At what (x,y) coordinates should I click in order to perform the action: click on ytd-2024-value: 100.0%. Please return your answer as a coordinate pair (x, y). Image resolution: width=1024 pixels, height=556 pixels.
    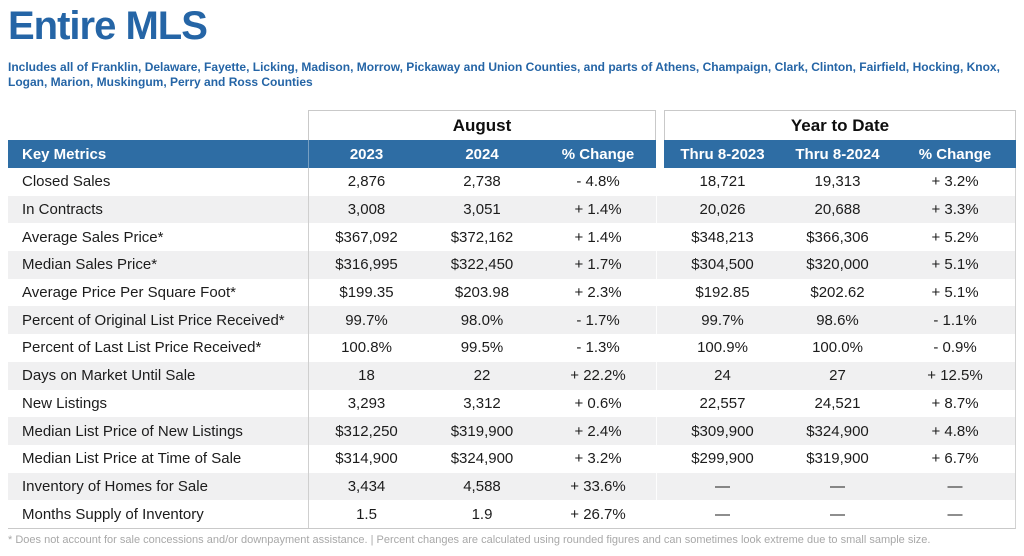
    Looking at the image, I should click on (837, 348).